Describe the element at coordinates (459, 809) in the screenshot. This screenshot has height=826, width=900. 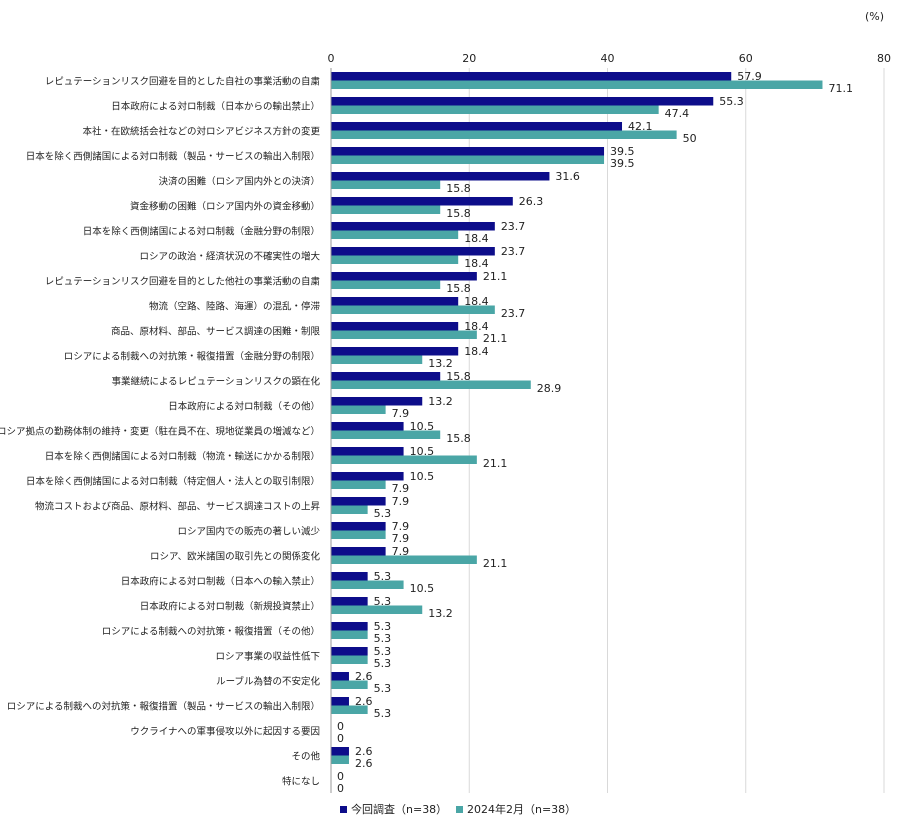
I see `legend-swatch-previous` at that location.